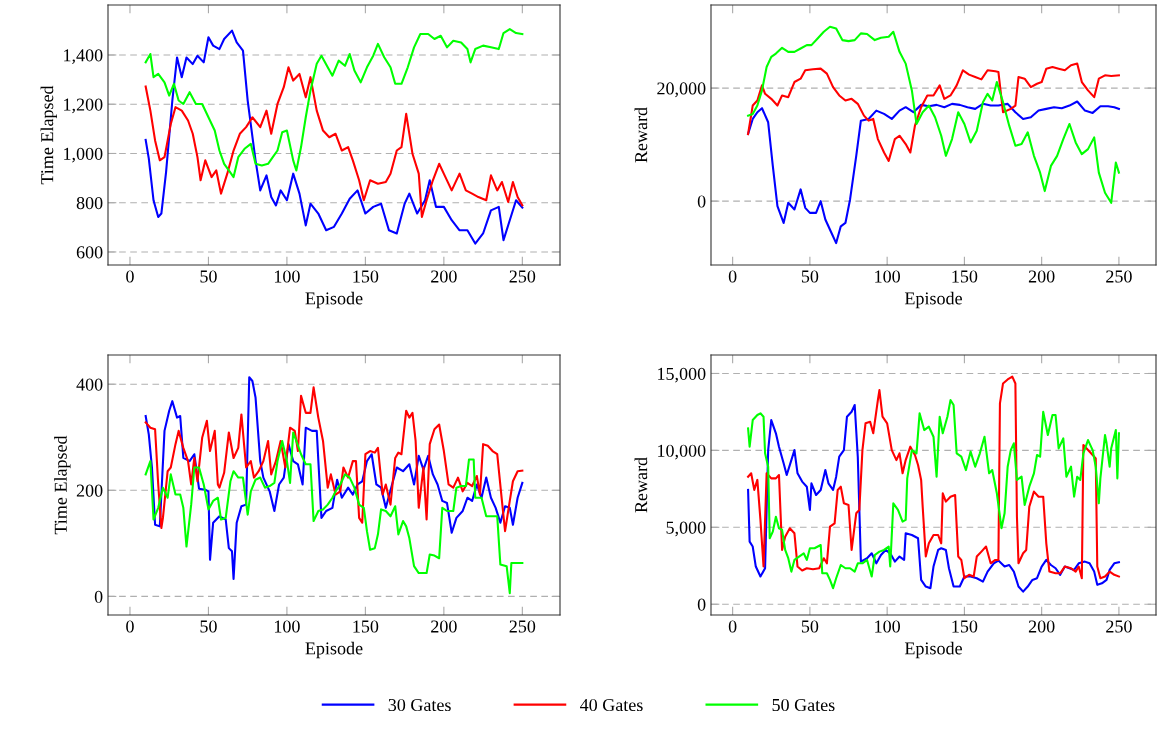 The height and width of the screenshot is (731, 1158). I want to click on legend-label: 40 Gates, so click(611, 705).